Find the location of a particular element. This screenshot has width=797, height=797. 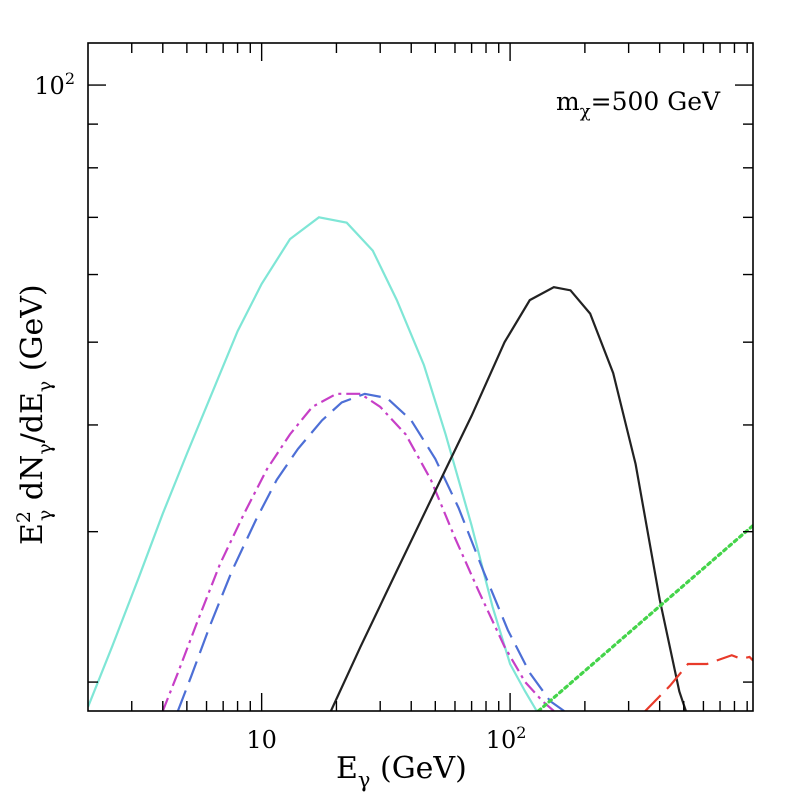

mass-annotation: mχ=500 GeV is located at coordinates (638, 104).